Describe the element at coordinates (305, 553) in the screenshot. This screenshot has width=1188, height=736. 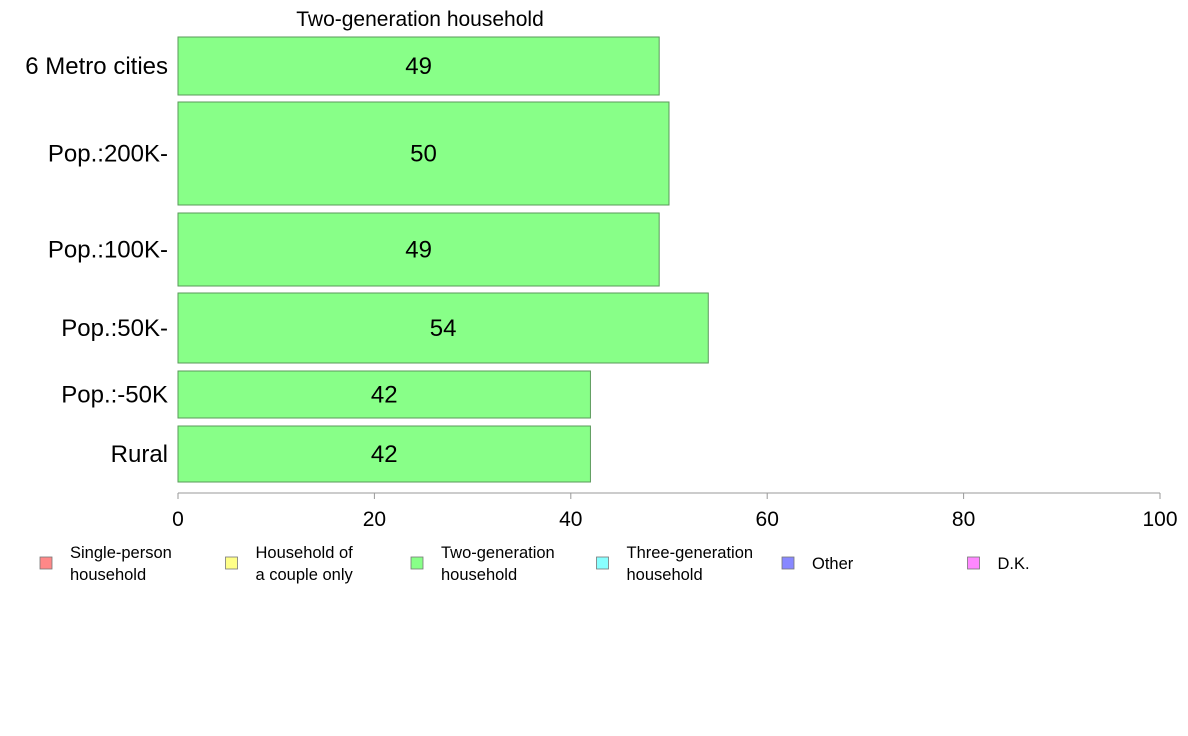
I see `legend-label: Household of` at that location.